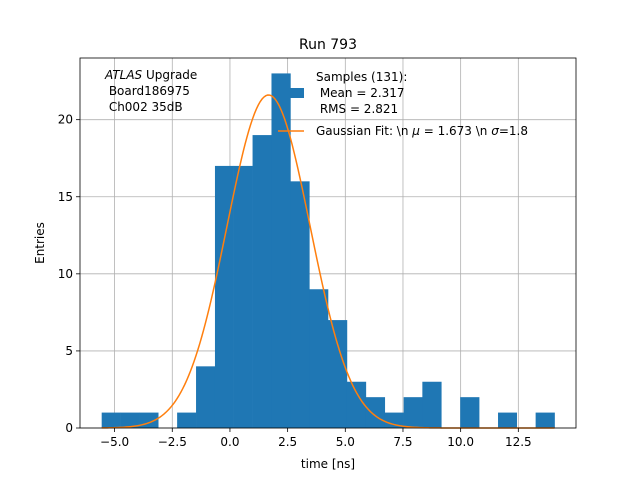 Image resolution: width=640 pixels, height=480 pixels. Describe the element at coordinates (114, 442) in the screenshot. I see `x-tick-label-0: −5.0` at that location.